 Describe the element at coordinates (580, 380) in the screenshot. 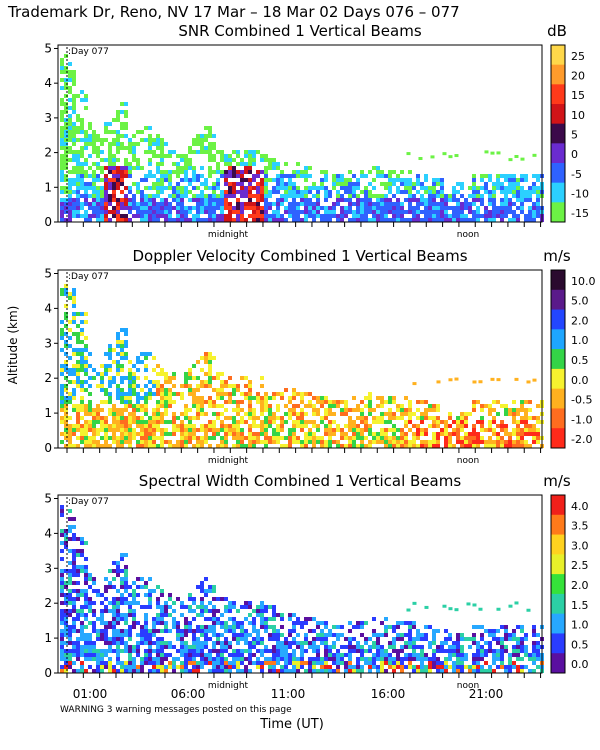

I see `colorbar-tick-label: 0.0` at that location.